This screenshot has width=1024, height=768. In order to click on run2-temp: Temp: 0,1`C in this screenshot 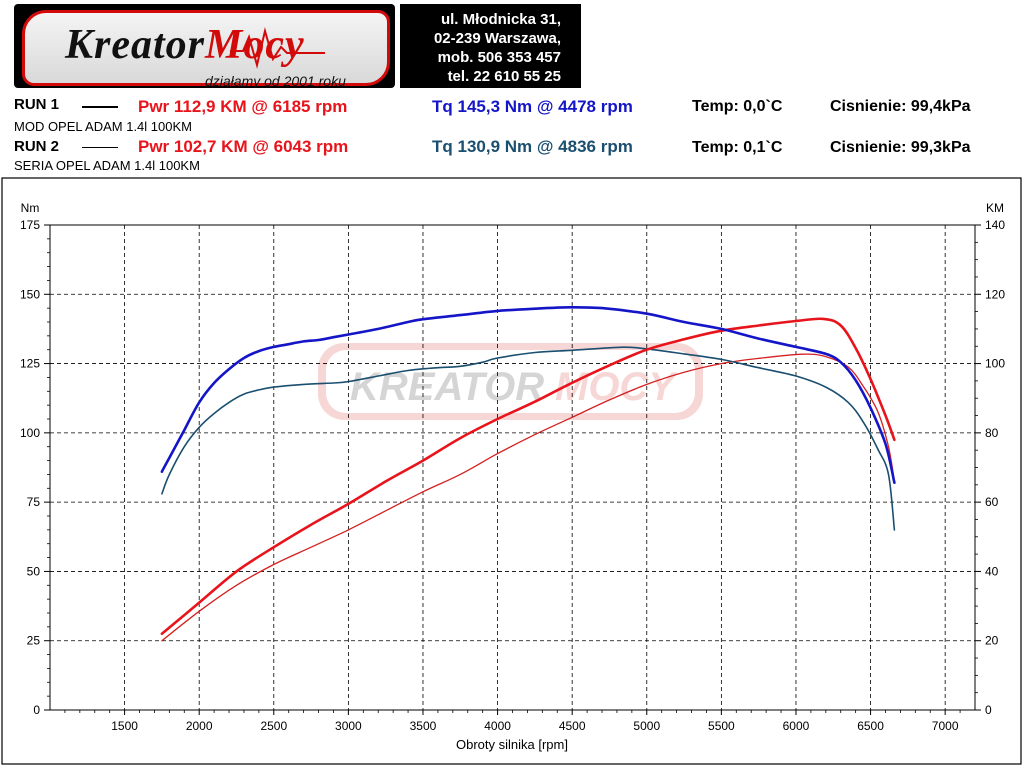, I will do `click(737, 147)`.